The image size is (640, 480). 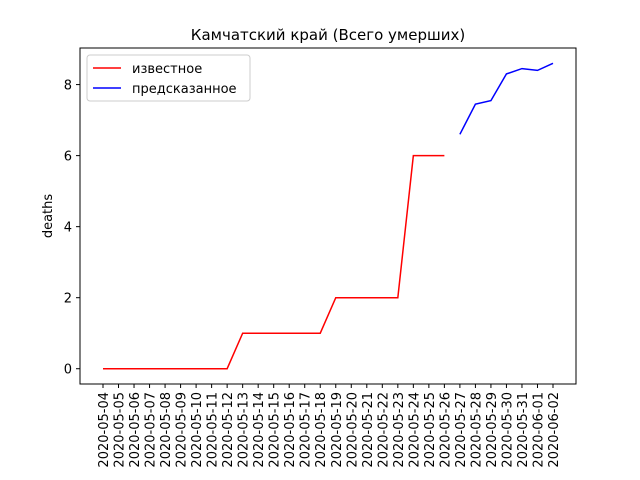 I want to click on x-tick-label: 2020-05-05, so click(x=120, y=430).